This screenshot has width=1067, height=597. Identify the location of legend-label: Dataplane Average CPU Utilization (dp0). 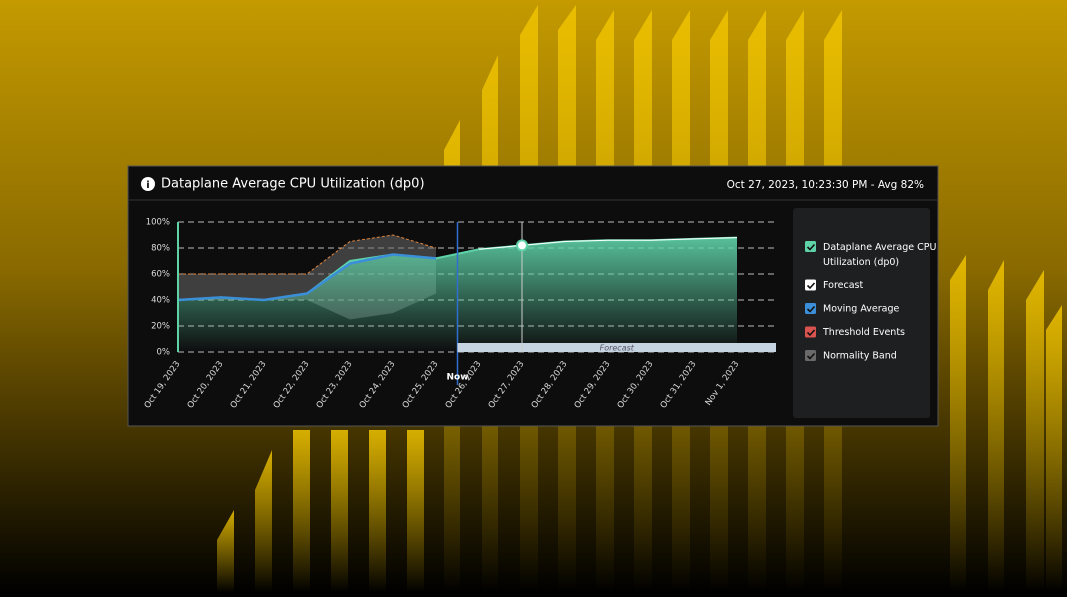
(879, 255).